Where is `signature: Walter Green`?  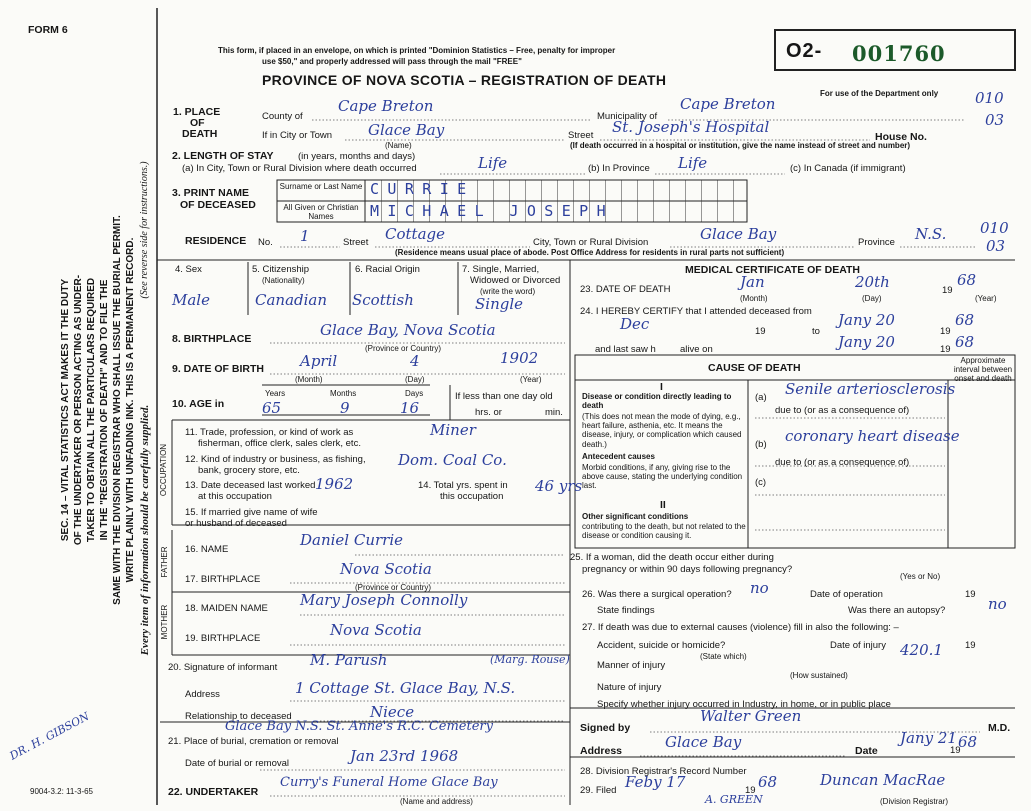 signature: Walter Green is located at coordinates (751, 716).